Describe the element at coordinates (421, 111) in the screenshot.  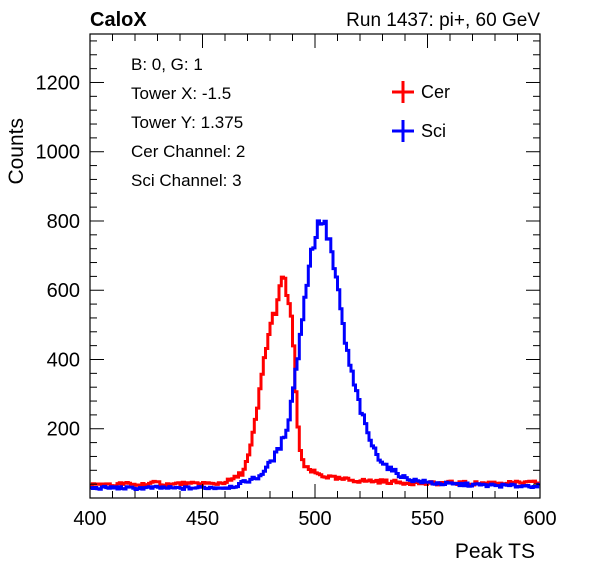
I see `legend: Cer Sci` at that location.